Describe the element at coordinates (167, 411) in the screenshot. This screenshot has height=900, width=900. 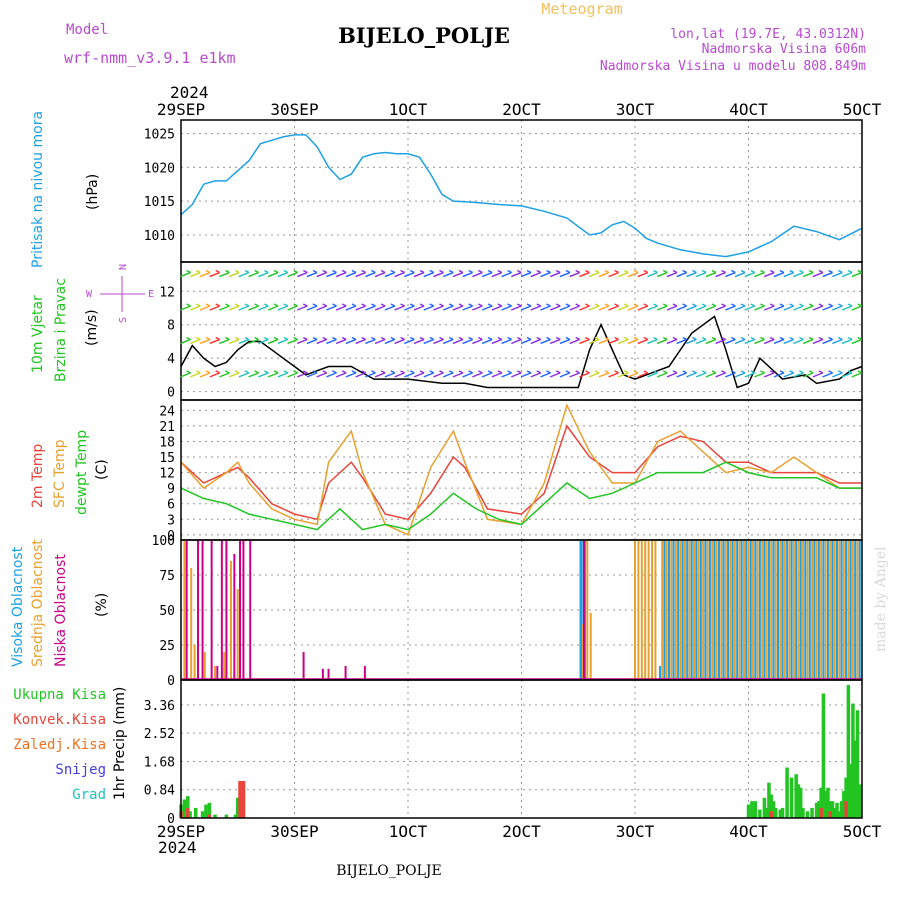
I see `y-tick-label: 24` at that location.